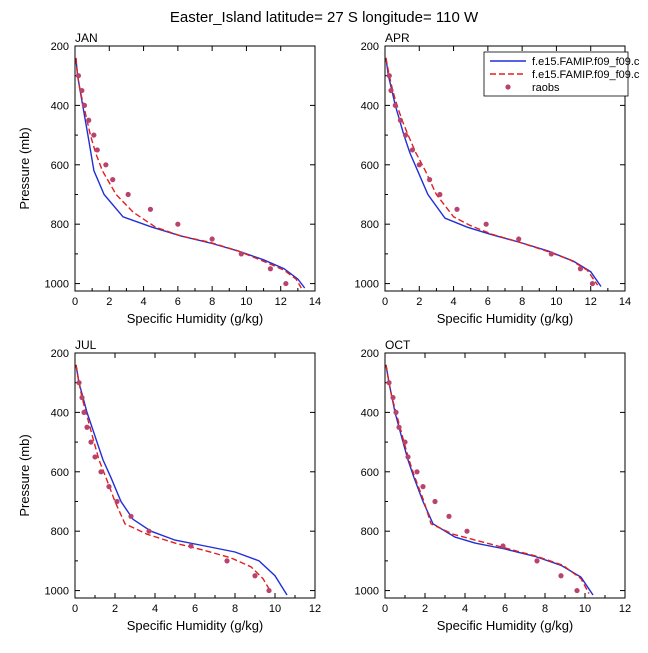 The image size is (648, 653). I want to click on legend-label: raobs, so click(546, 88).